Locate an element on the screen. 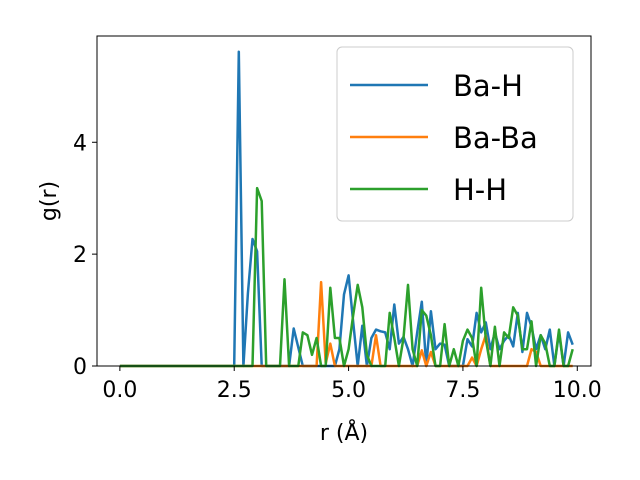 The width and height of the screenshot is (640, 480). y-axis-label: g(r) is located at coordinates (49, 201).